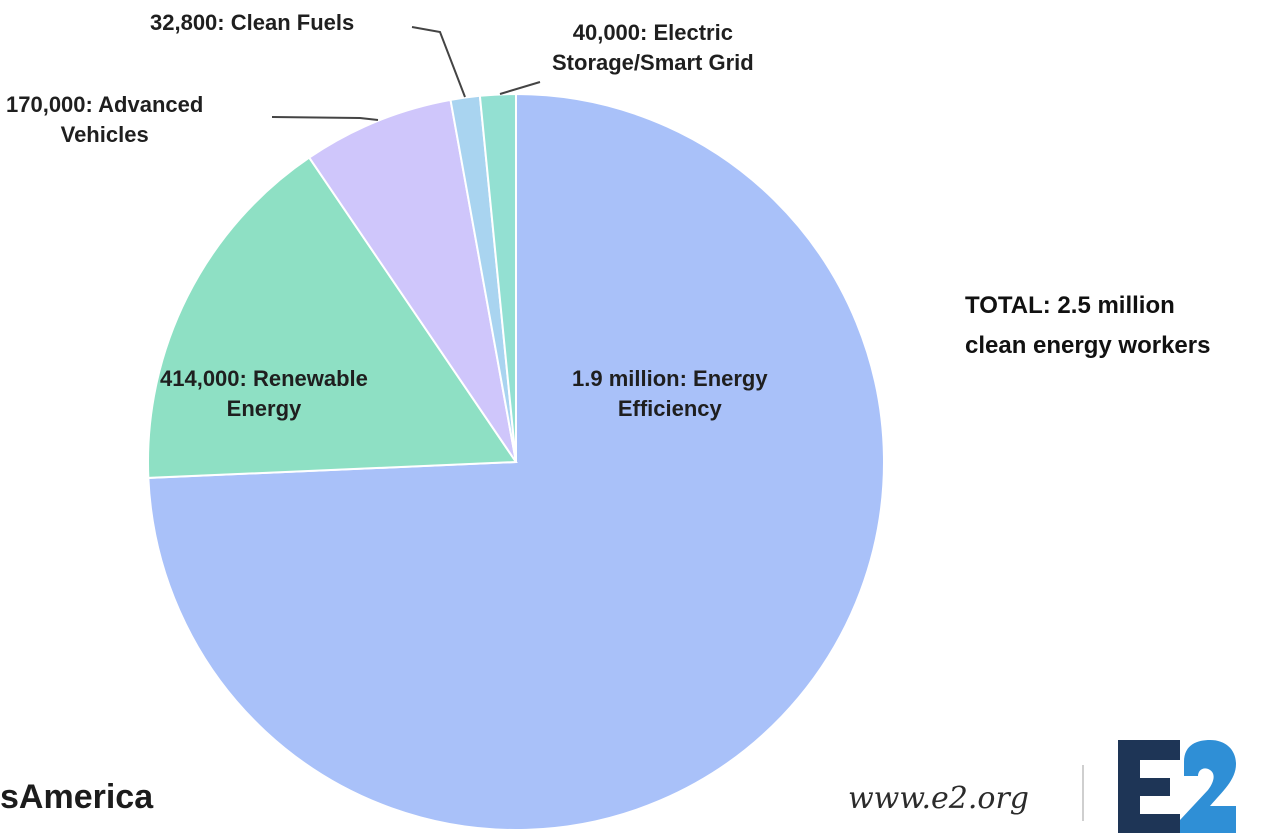 The width and height of the screenshot is (1288, 833). What do you see at coordinates (104, 120) in the screenshot?
I see `label-advanced-vehicles: 170,000: Advanced Vehicles` at bounding box center [104, 120].